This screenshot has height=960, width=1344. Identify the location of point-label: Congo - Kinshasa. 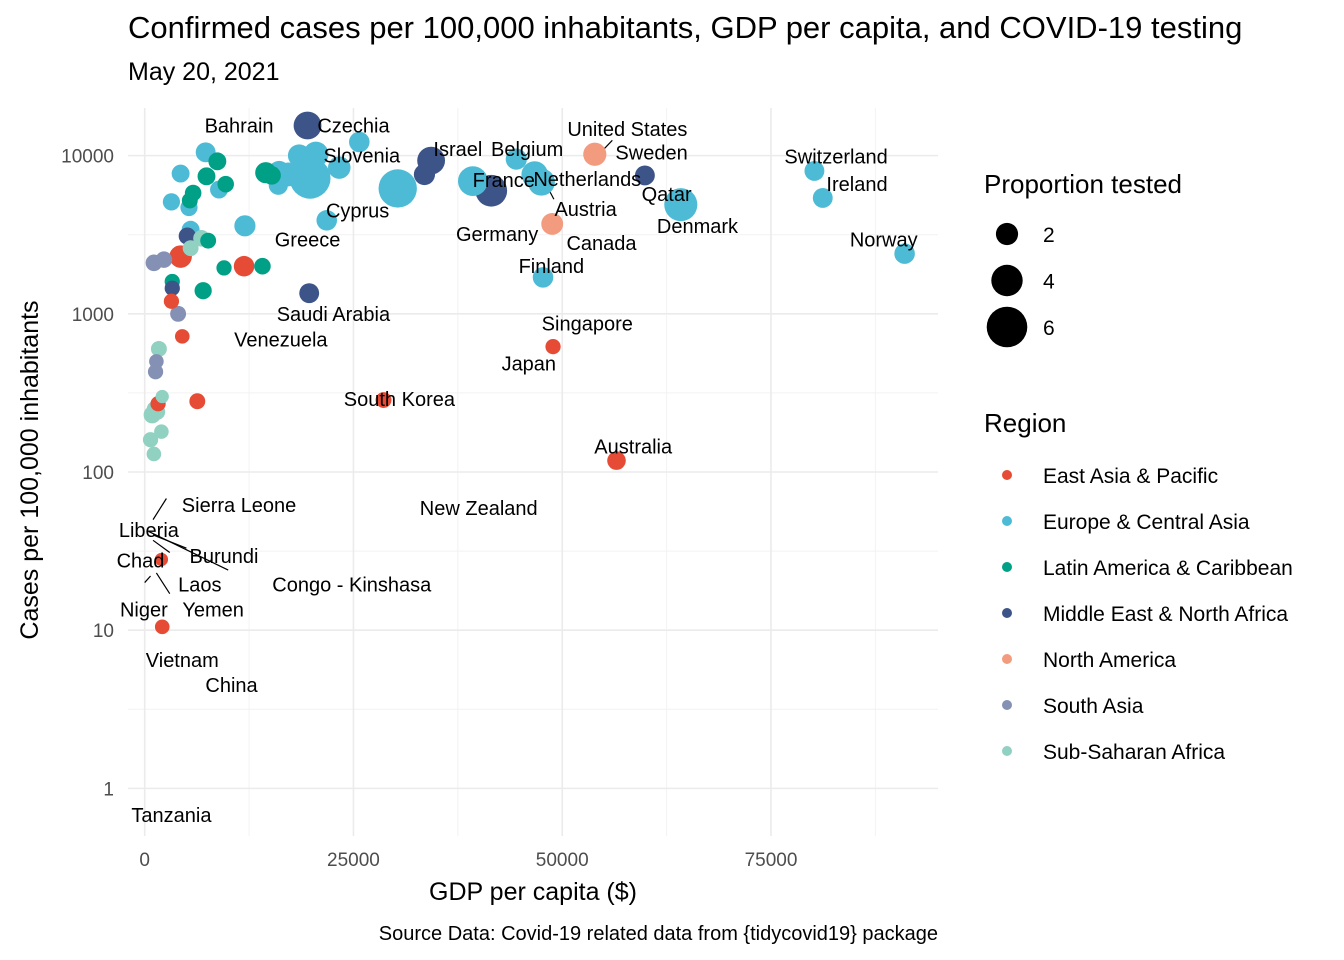
(352, 585).